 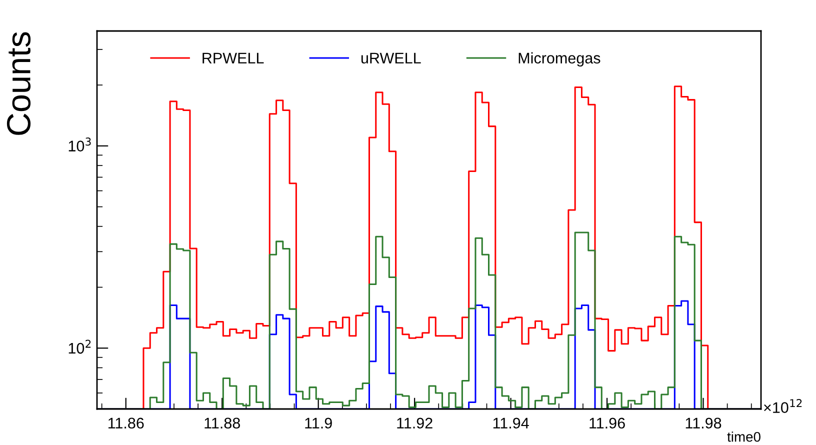 I want to click on x-tick-label: 11.86, so click(x=126, y=423).